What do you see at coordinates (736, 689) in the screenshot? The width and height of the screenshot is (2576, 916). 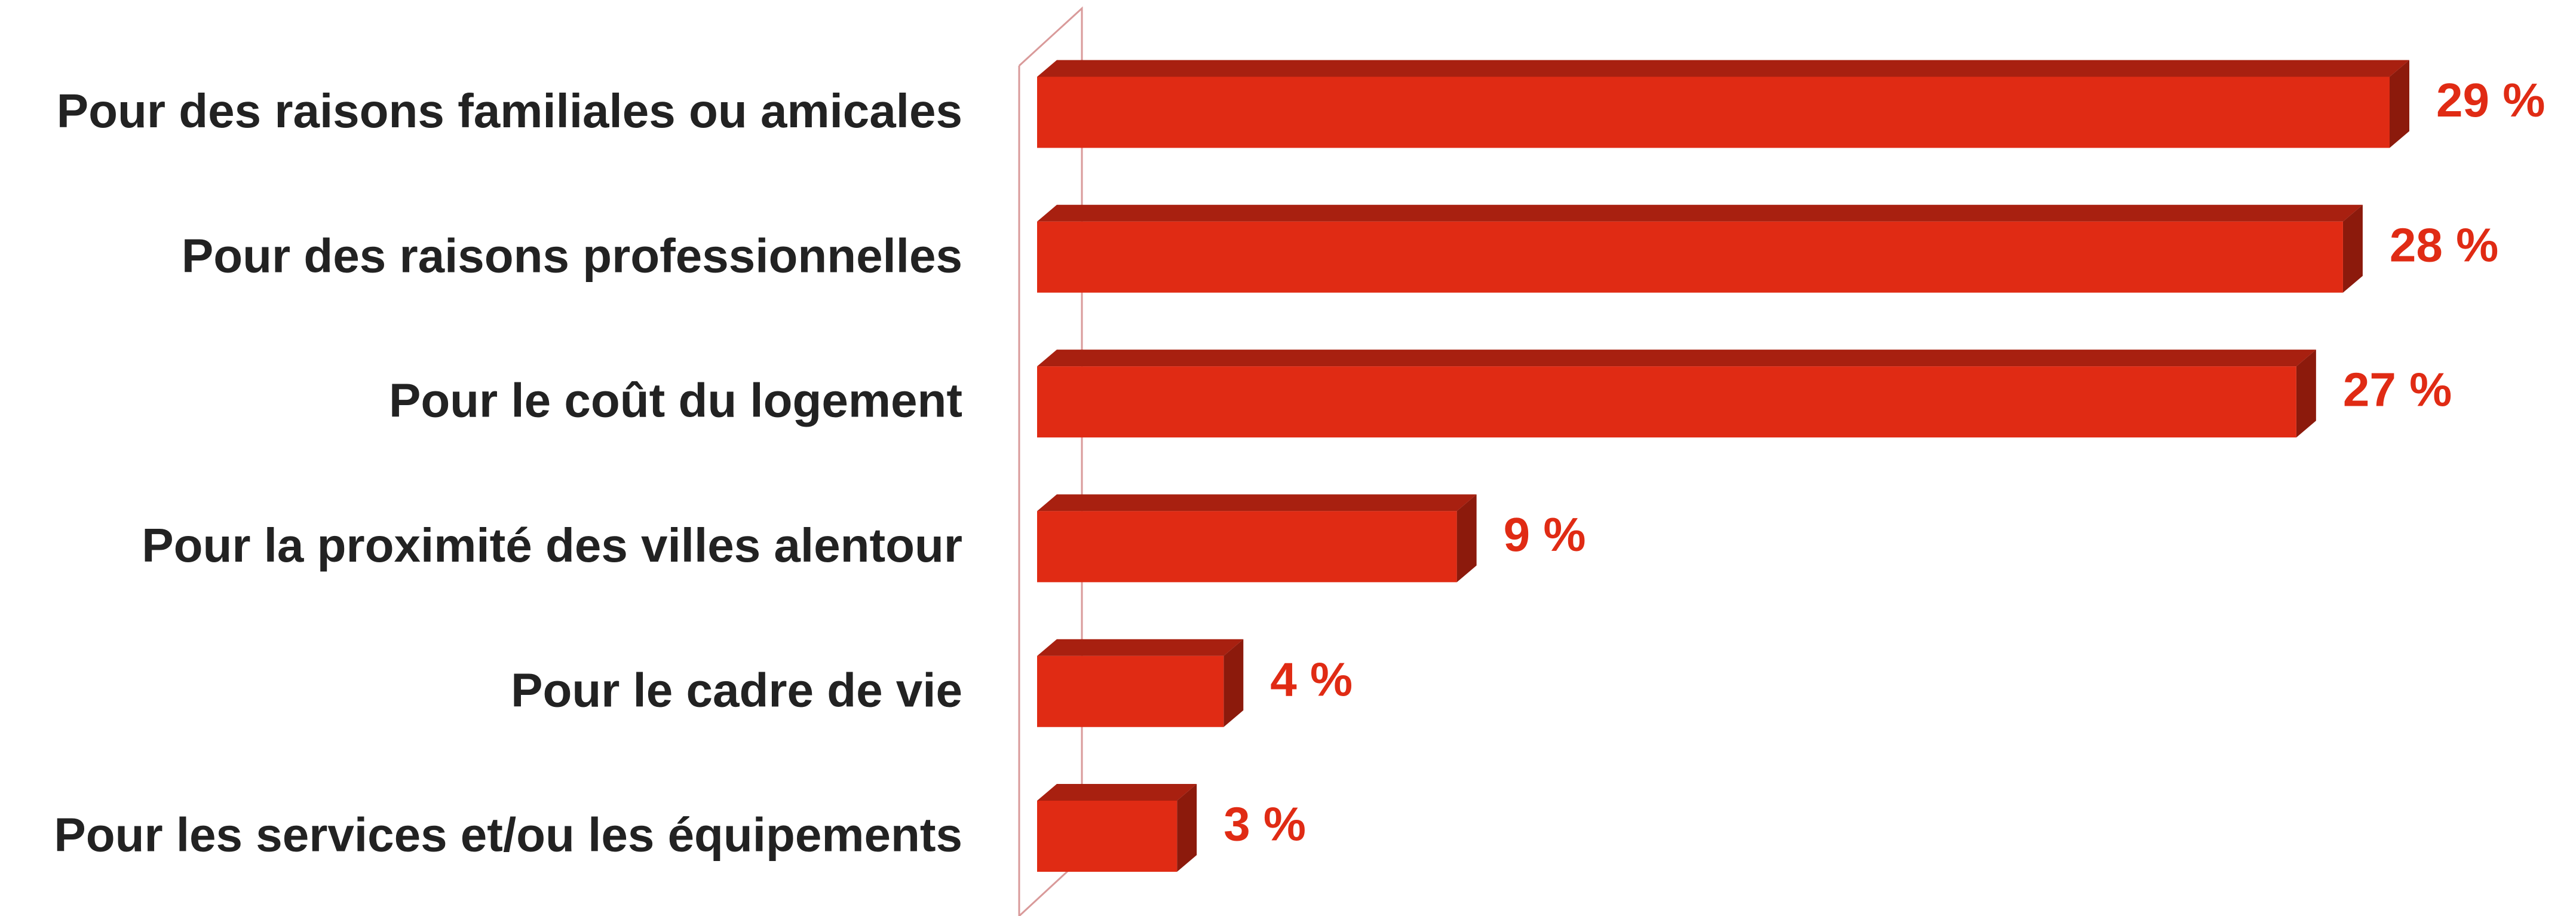 I see `category-label: Pour le cadre de vie` at bounding box center [736, 689].